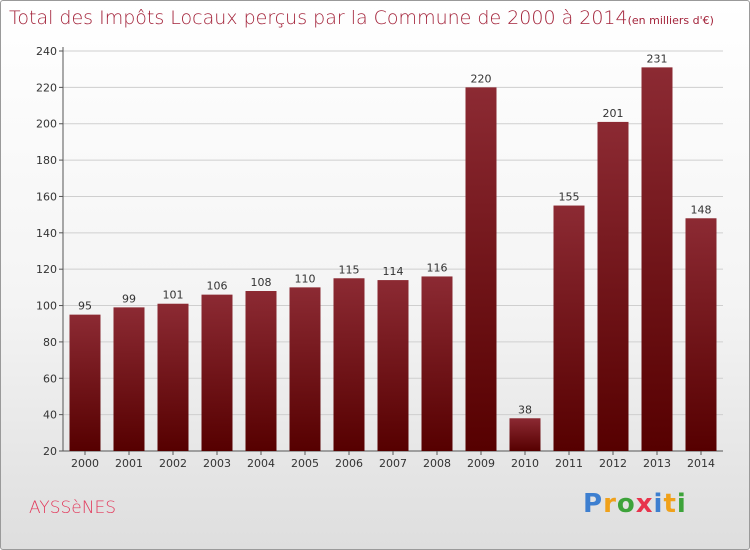 This screenshot has width=750, height=550. What do you see at coordinates (626, 504) in the screenshot?
I see `logo-letter: o` at bounding box center [626, 504].